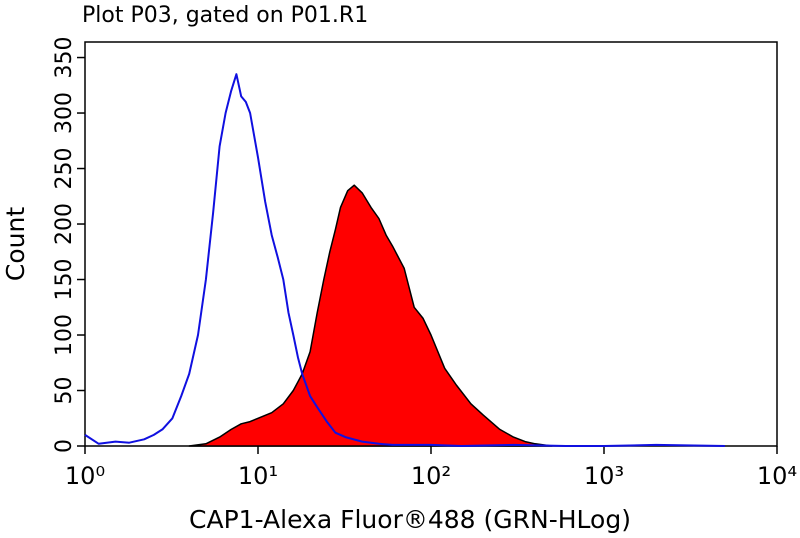  What do you see at coordinates (604, 476) in the screenshot?
I see `x-tick-label: 10³` at bounding box center [604, 476].